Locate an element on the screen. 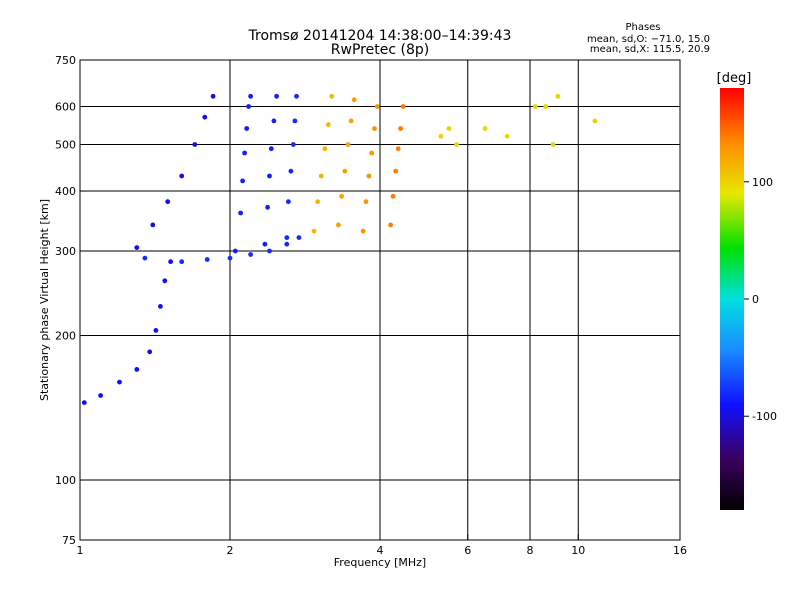 The image size is (800, 600). x-tick-label: 6 is located at coordinates (467, 550).